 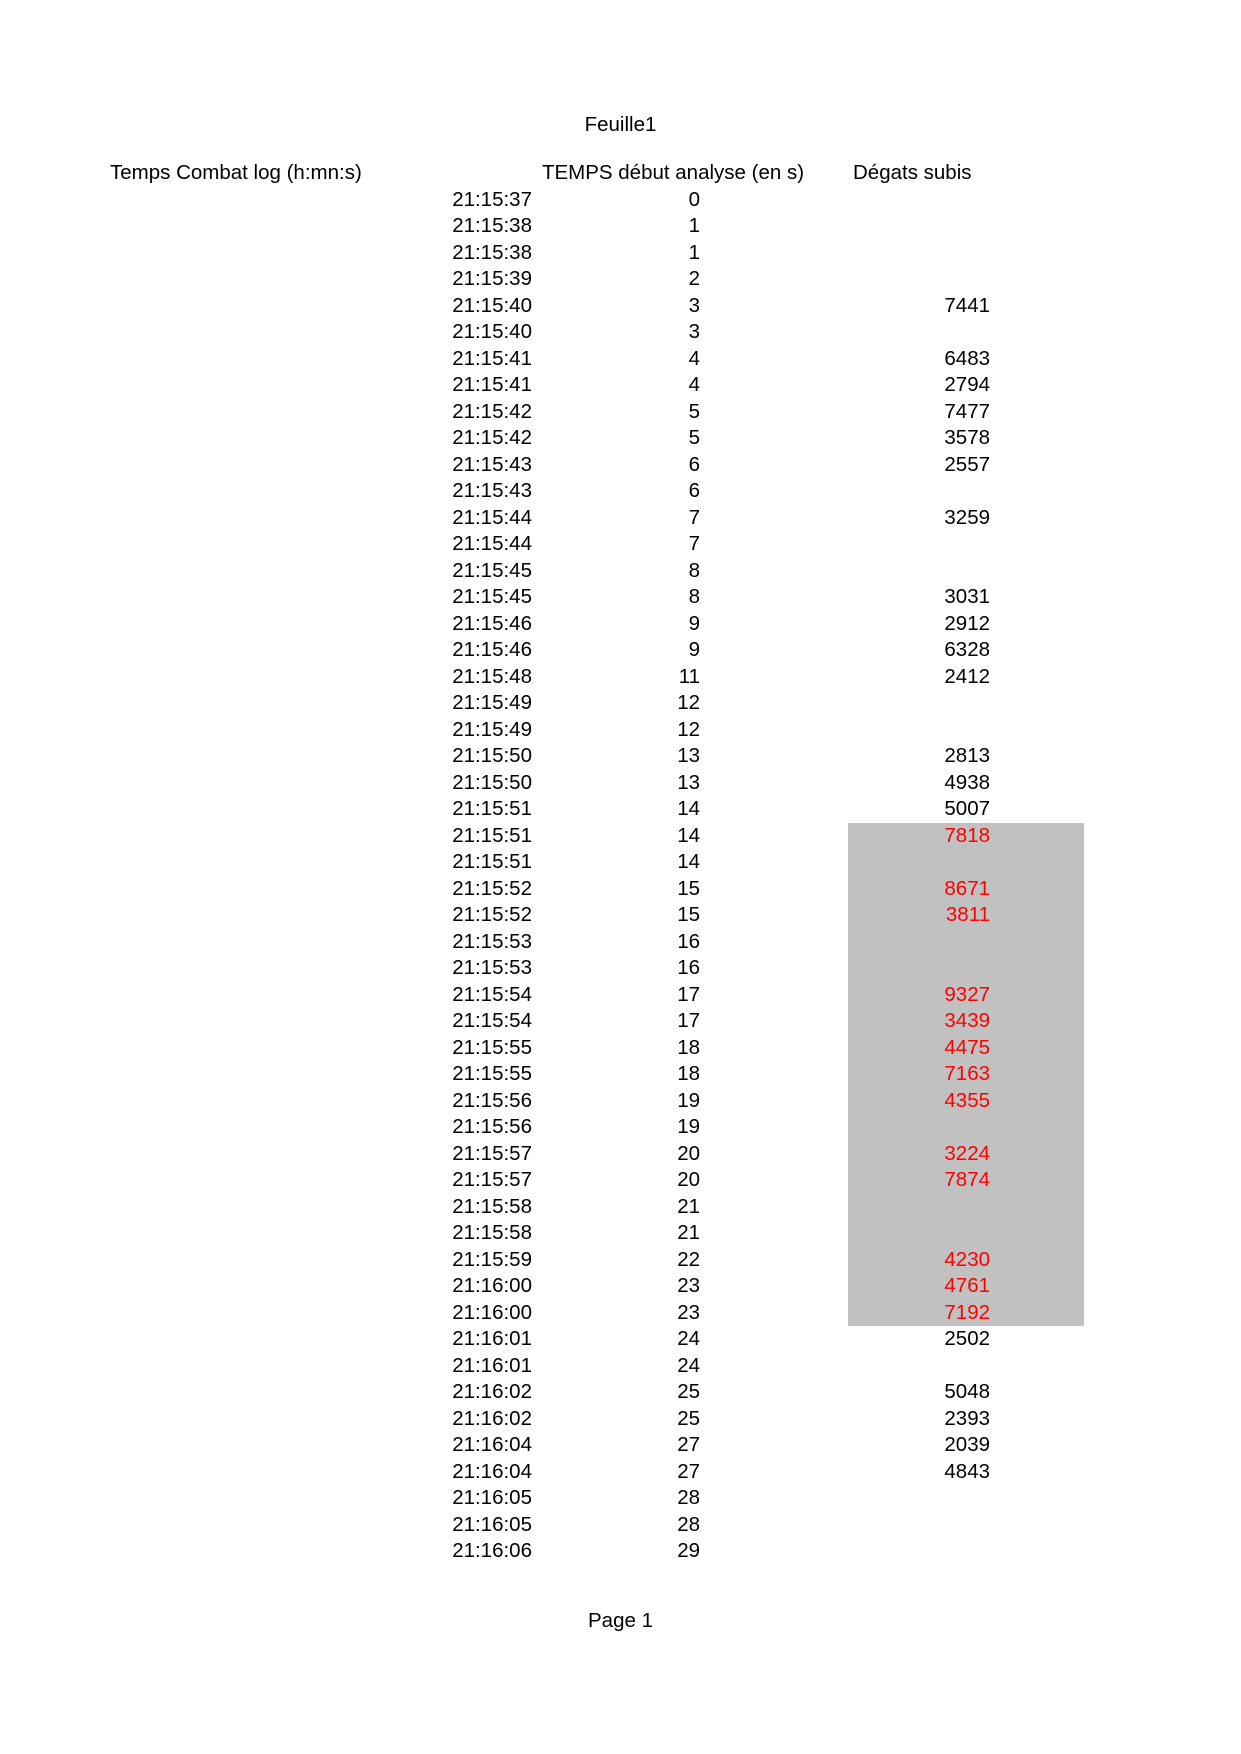 I want to click on damage-cell: 2393, so click(x=967, y=1418).